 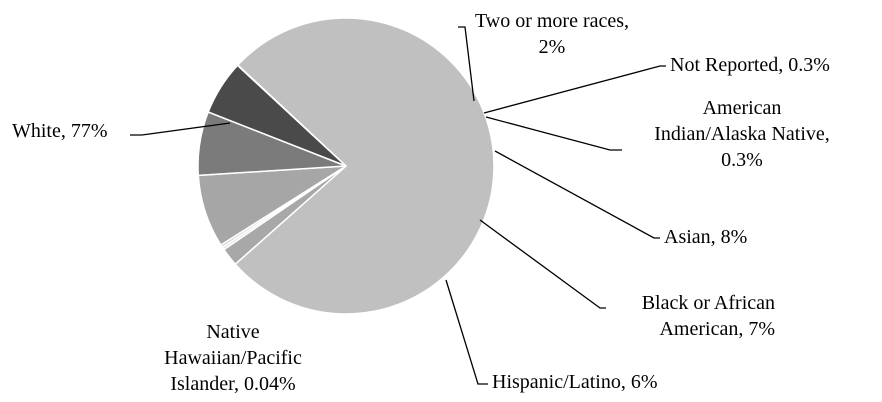 What do you see at coordinates (575, 382) in the screenshot?
I see `slice-label: Hispanic/Latino, 6%` at bounding box center [575, 382].